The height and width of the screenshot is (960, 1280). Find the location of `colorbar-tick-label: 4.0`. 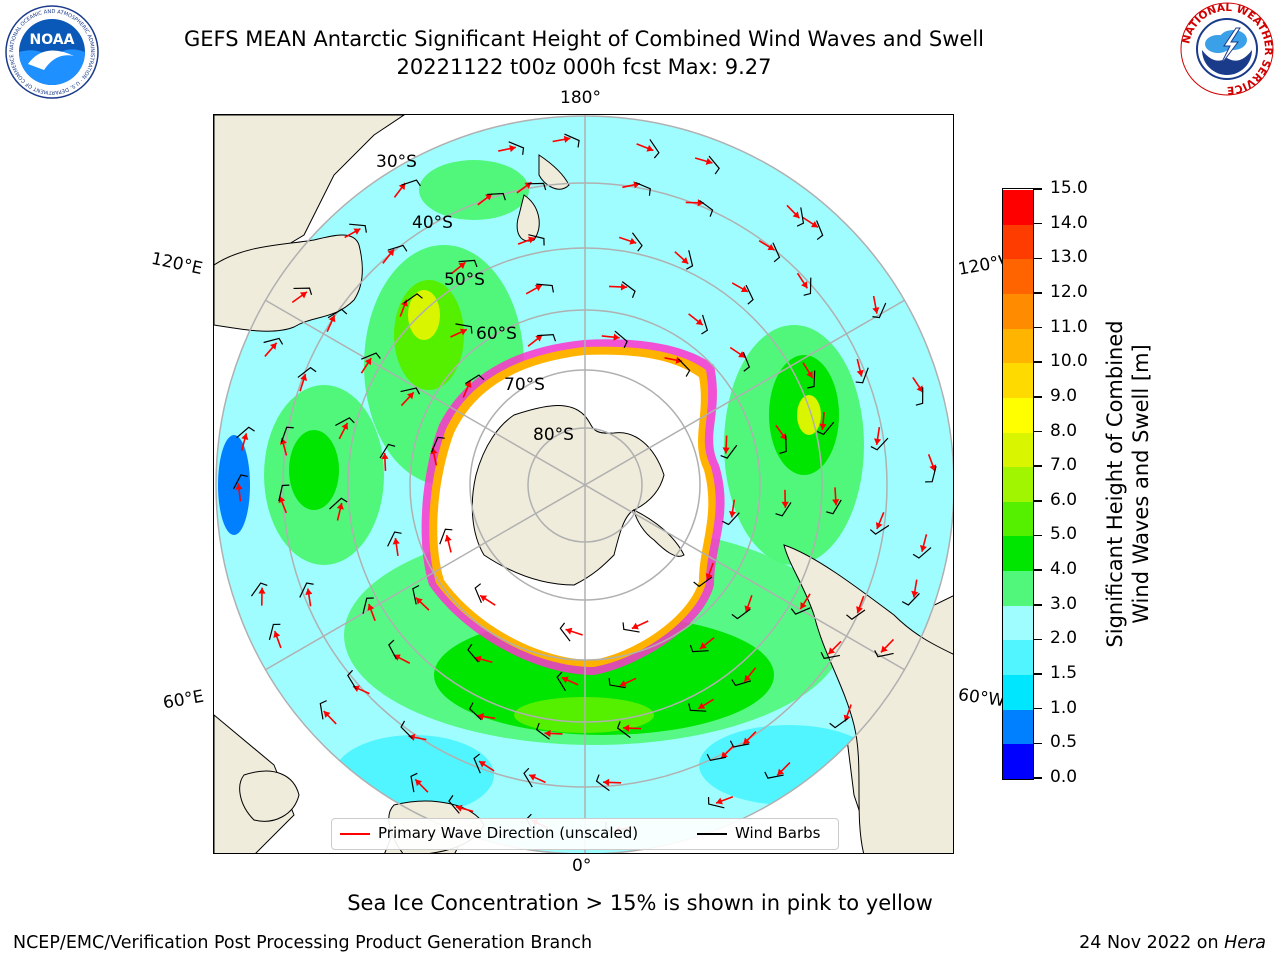

colorbar-tick-label: 4.0 is located at coordinates (1064, 569).